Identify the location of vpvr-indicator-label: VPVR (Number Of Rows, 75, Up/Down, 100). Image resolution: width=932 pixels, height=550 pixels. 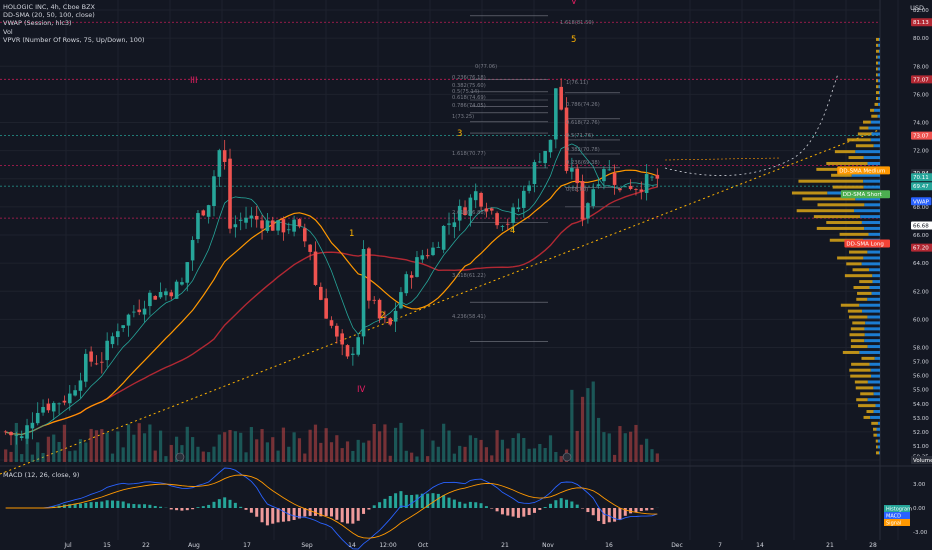
(74, 39).